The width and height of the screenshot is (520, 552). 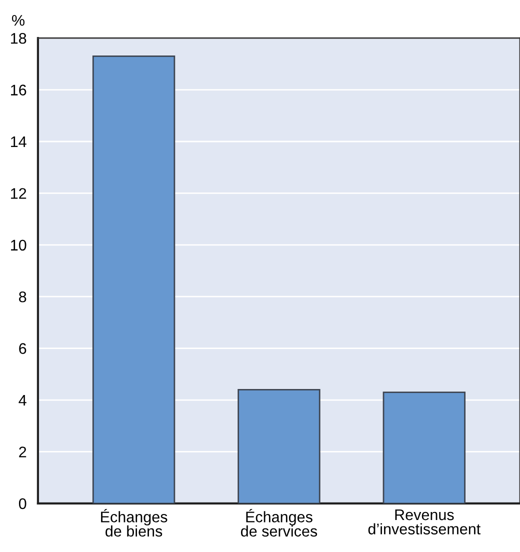 I want to click on y-tick-label: 2, so click(x=22, y=452).